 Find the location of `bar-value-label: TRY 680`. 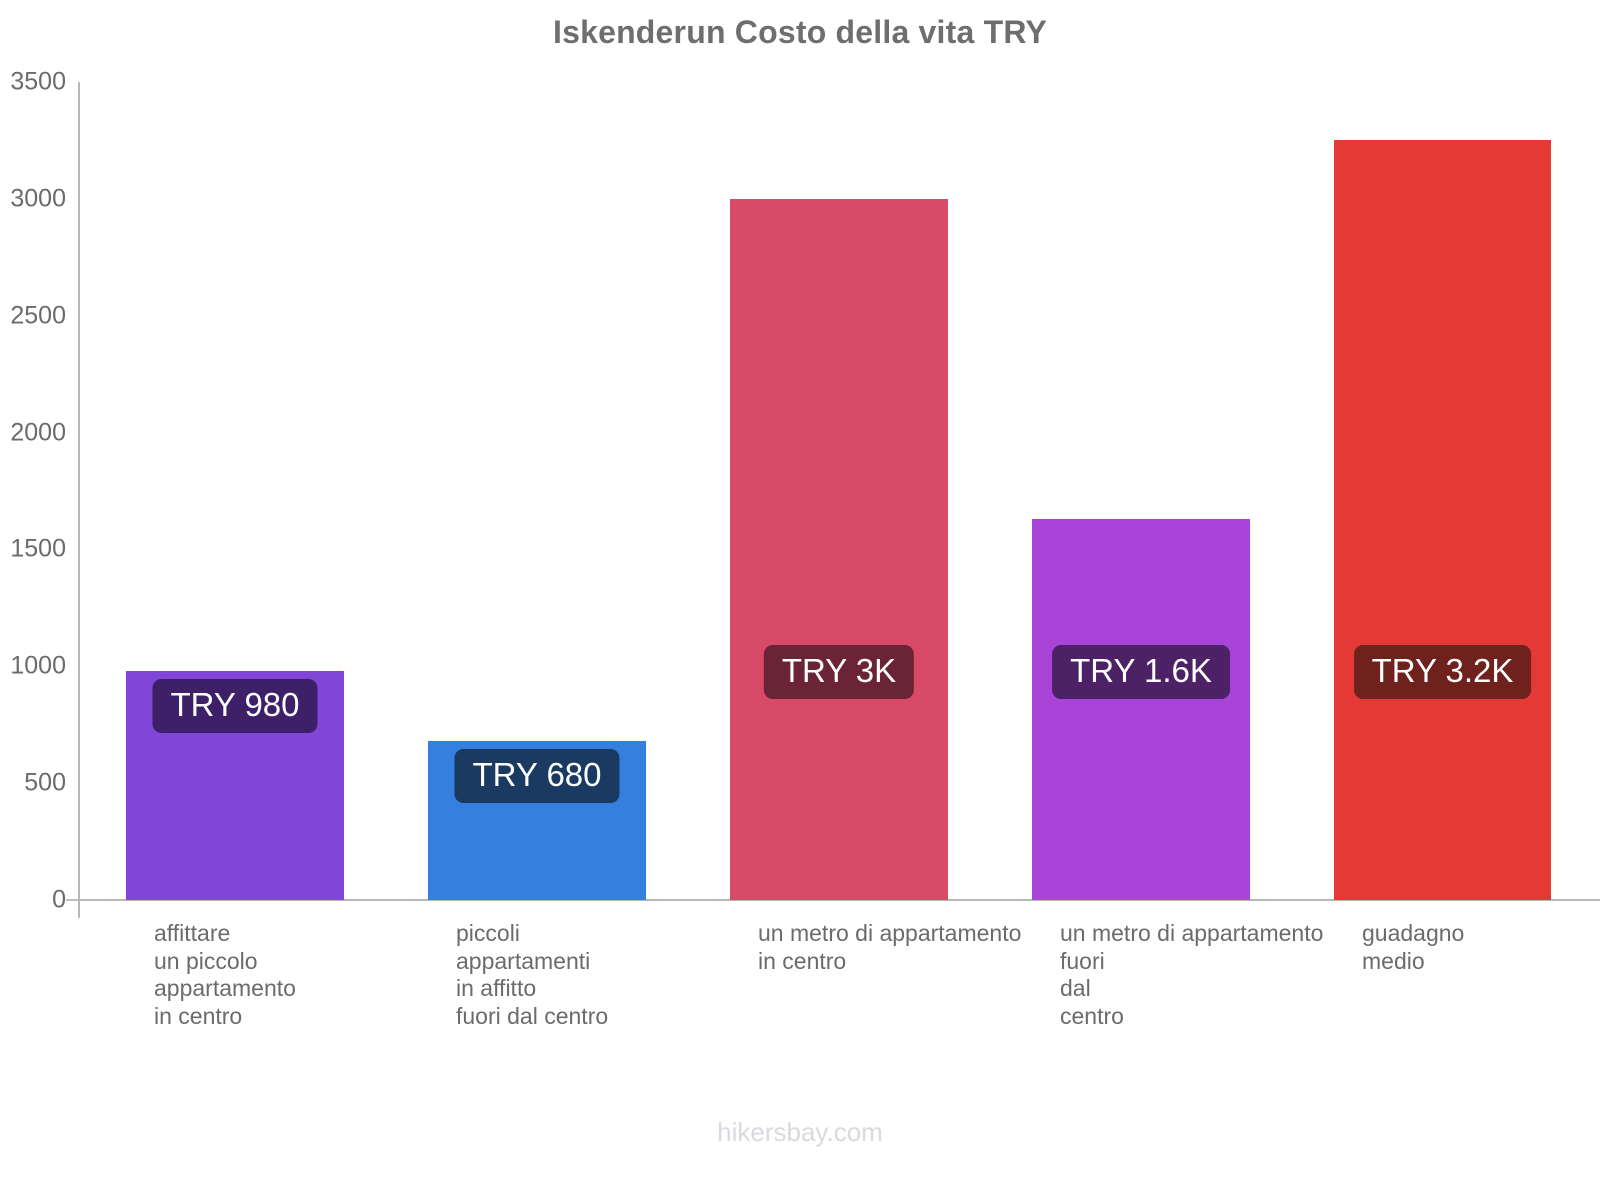

bar-value-label: TRY 680 is located at coordinates (537, 776).